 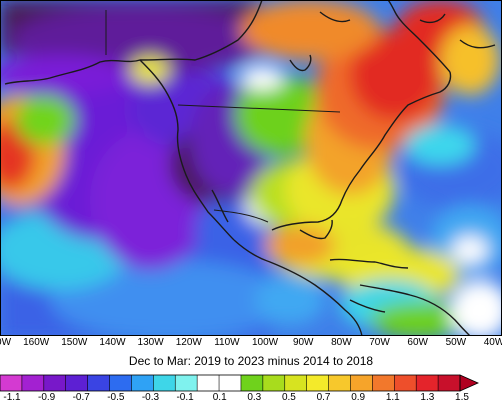 What do you see at coordinates (492, 342) in the screenshot?
I see `longitude-label: 40W` at bounding box center [492, 342].